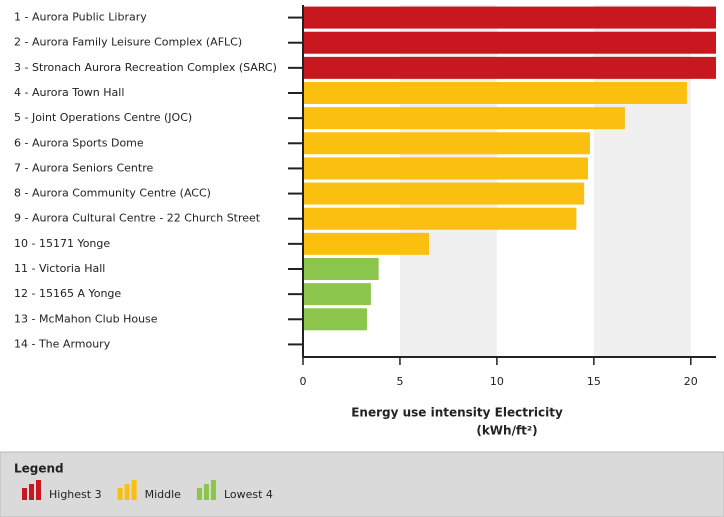 Image resolution: width=724 pixels, height=517 pixels. I want to click on y-tick-label: 6 - Aurora Sports Dome, so click(79, 142).